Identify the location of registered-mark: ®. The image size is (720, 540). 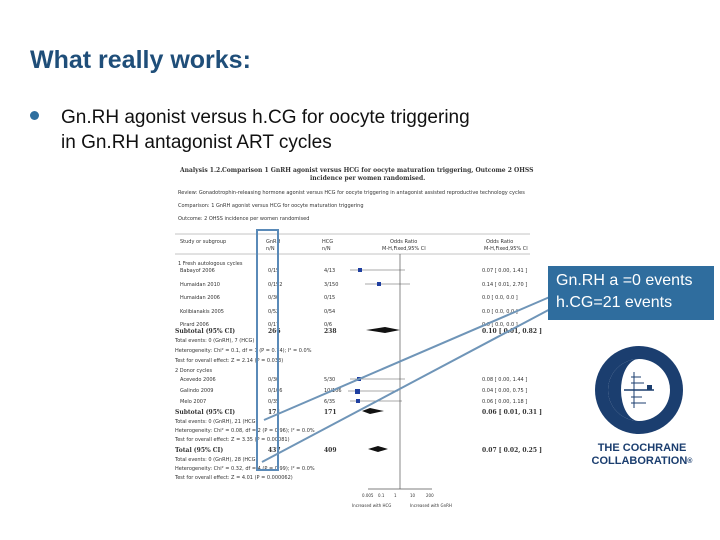
(690, 461).